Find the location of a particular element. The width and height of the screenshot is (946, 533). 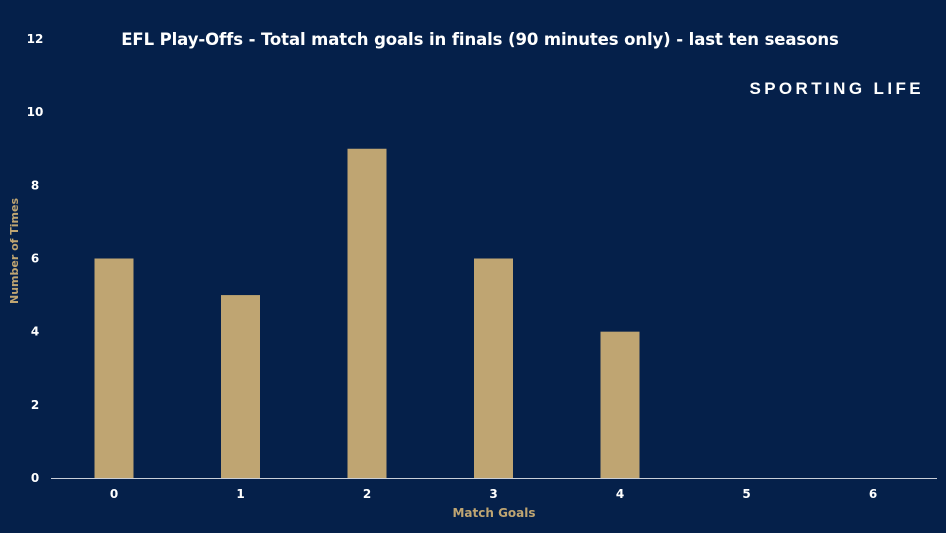

y-tick-label: 10 is located at coordinates (35, 112).